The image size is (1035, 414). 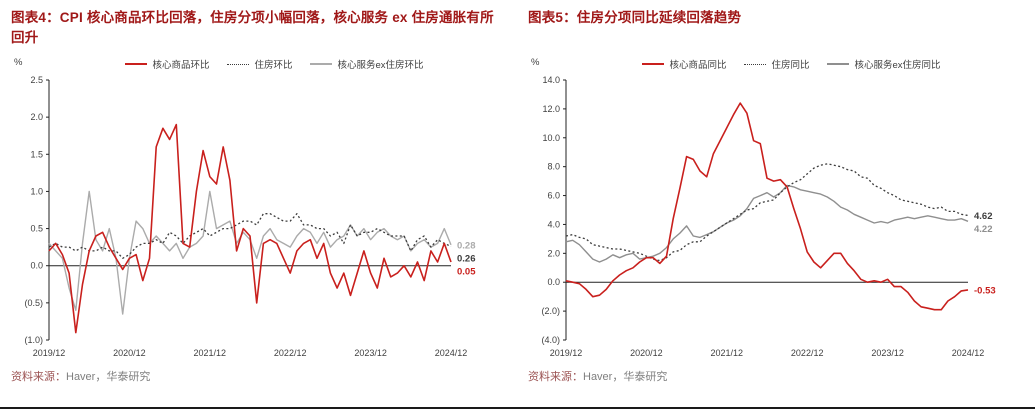 What do you see at coordinates (36, 80) in the screenshot?
I see `svg-text: 2.5` at bounding box center [36, 80].